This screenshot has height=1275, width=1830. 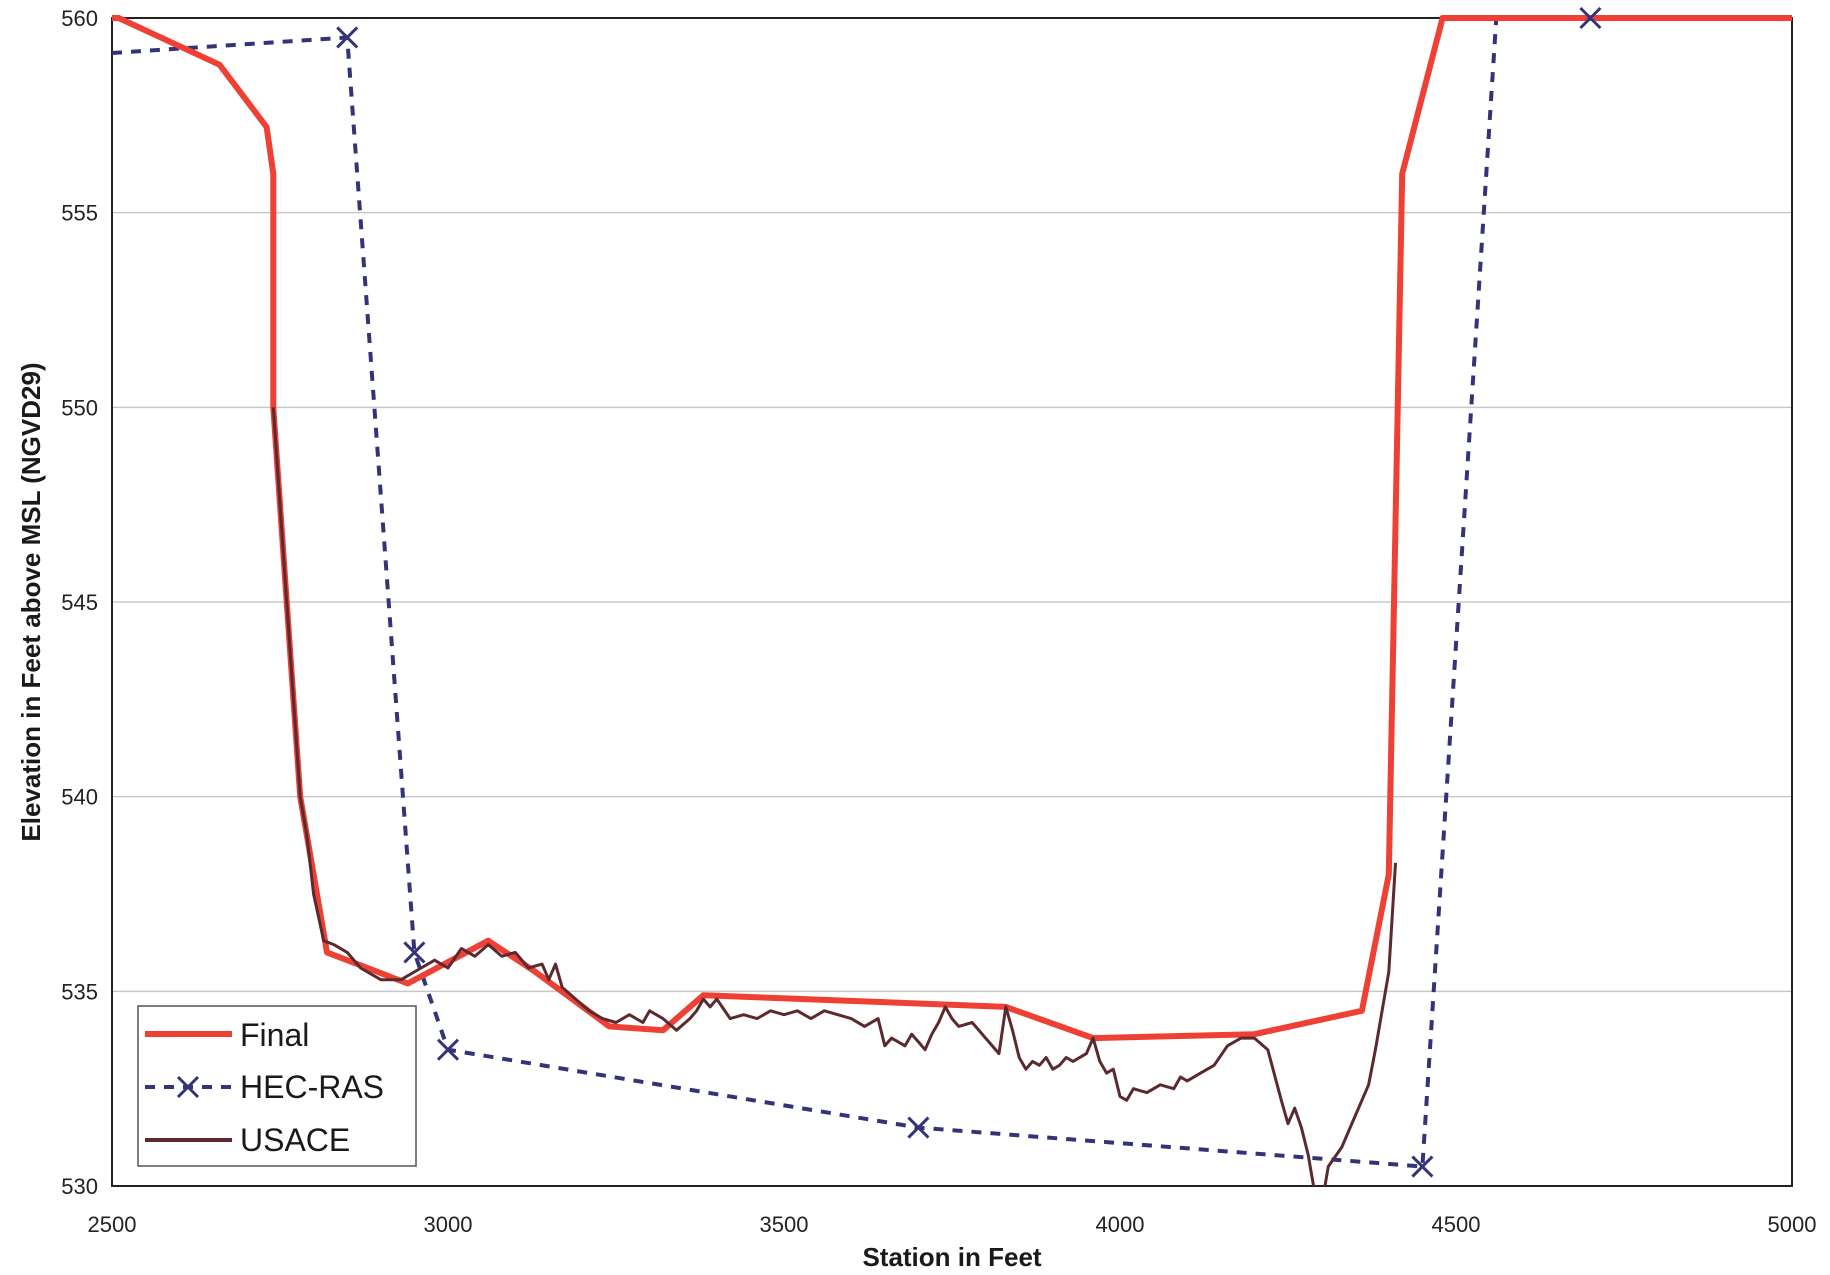 I want to click on legend: Final HEC-RAS USACE, so click(x=277, y=1086).